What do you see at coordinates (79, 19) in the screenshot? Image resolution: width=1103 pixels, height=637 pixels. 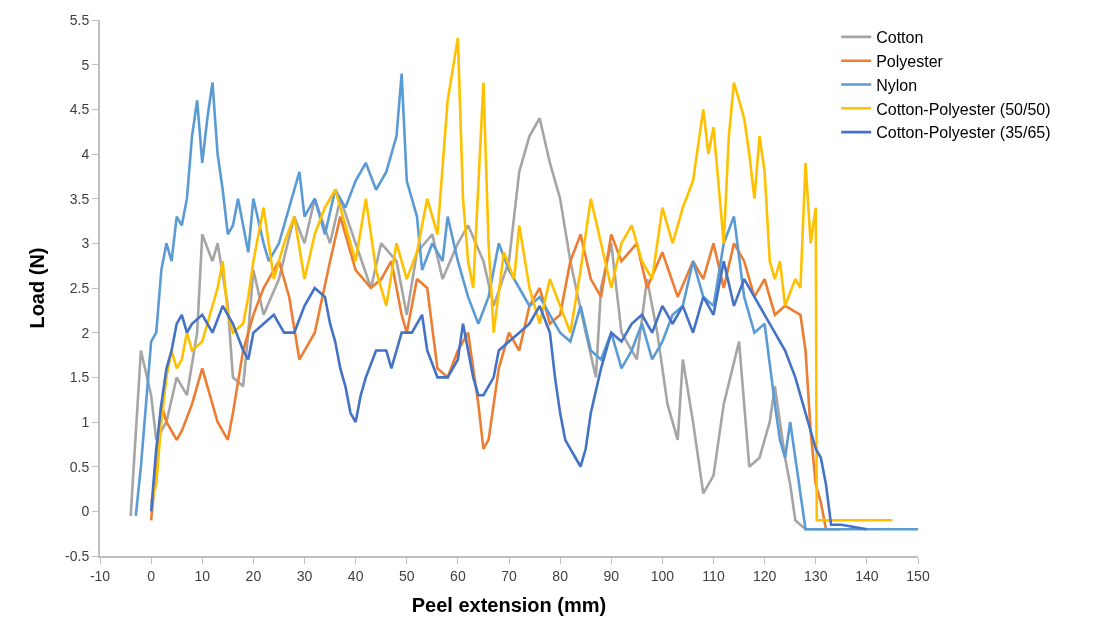 I see `y-tick-label: 5.5` at bounding box center [79, 19].